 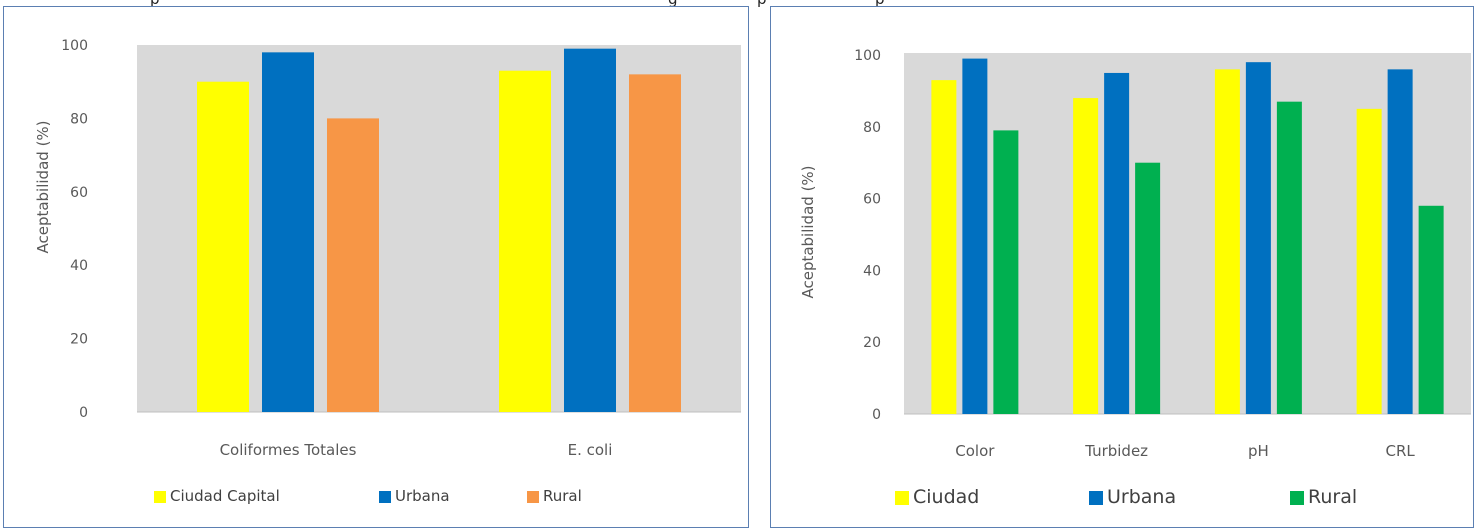 I want to click on caption-cut-off: p g p p, so click(x=739, y=4).